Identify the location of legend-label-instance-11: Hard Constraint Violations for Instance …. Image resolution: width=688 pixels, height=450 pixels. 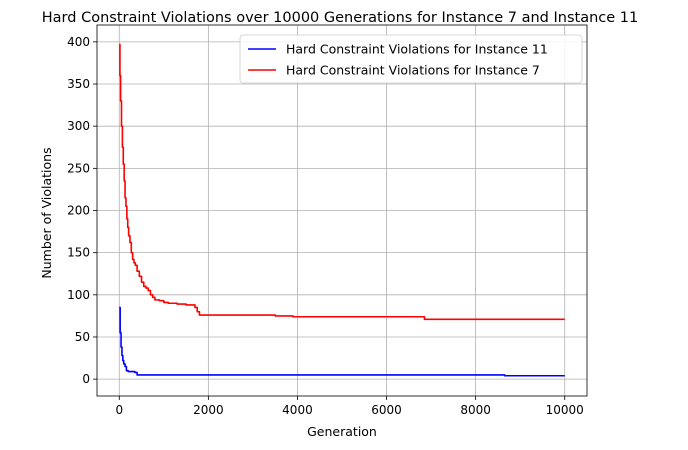
(417, 49).